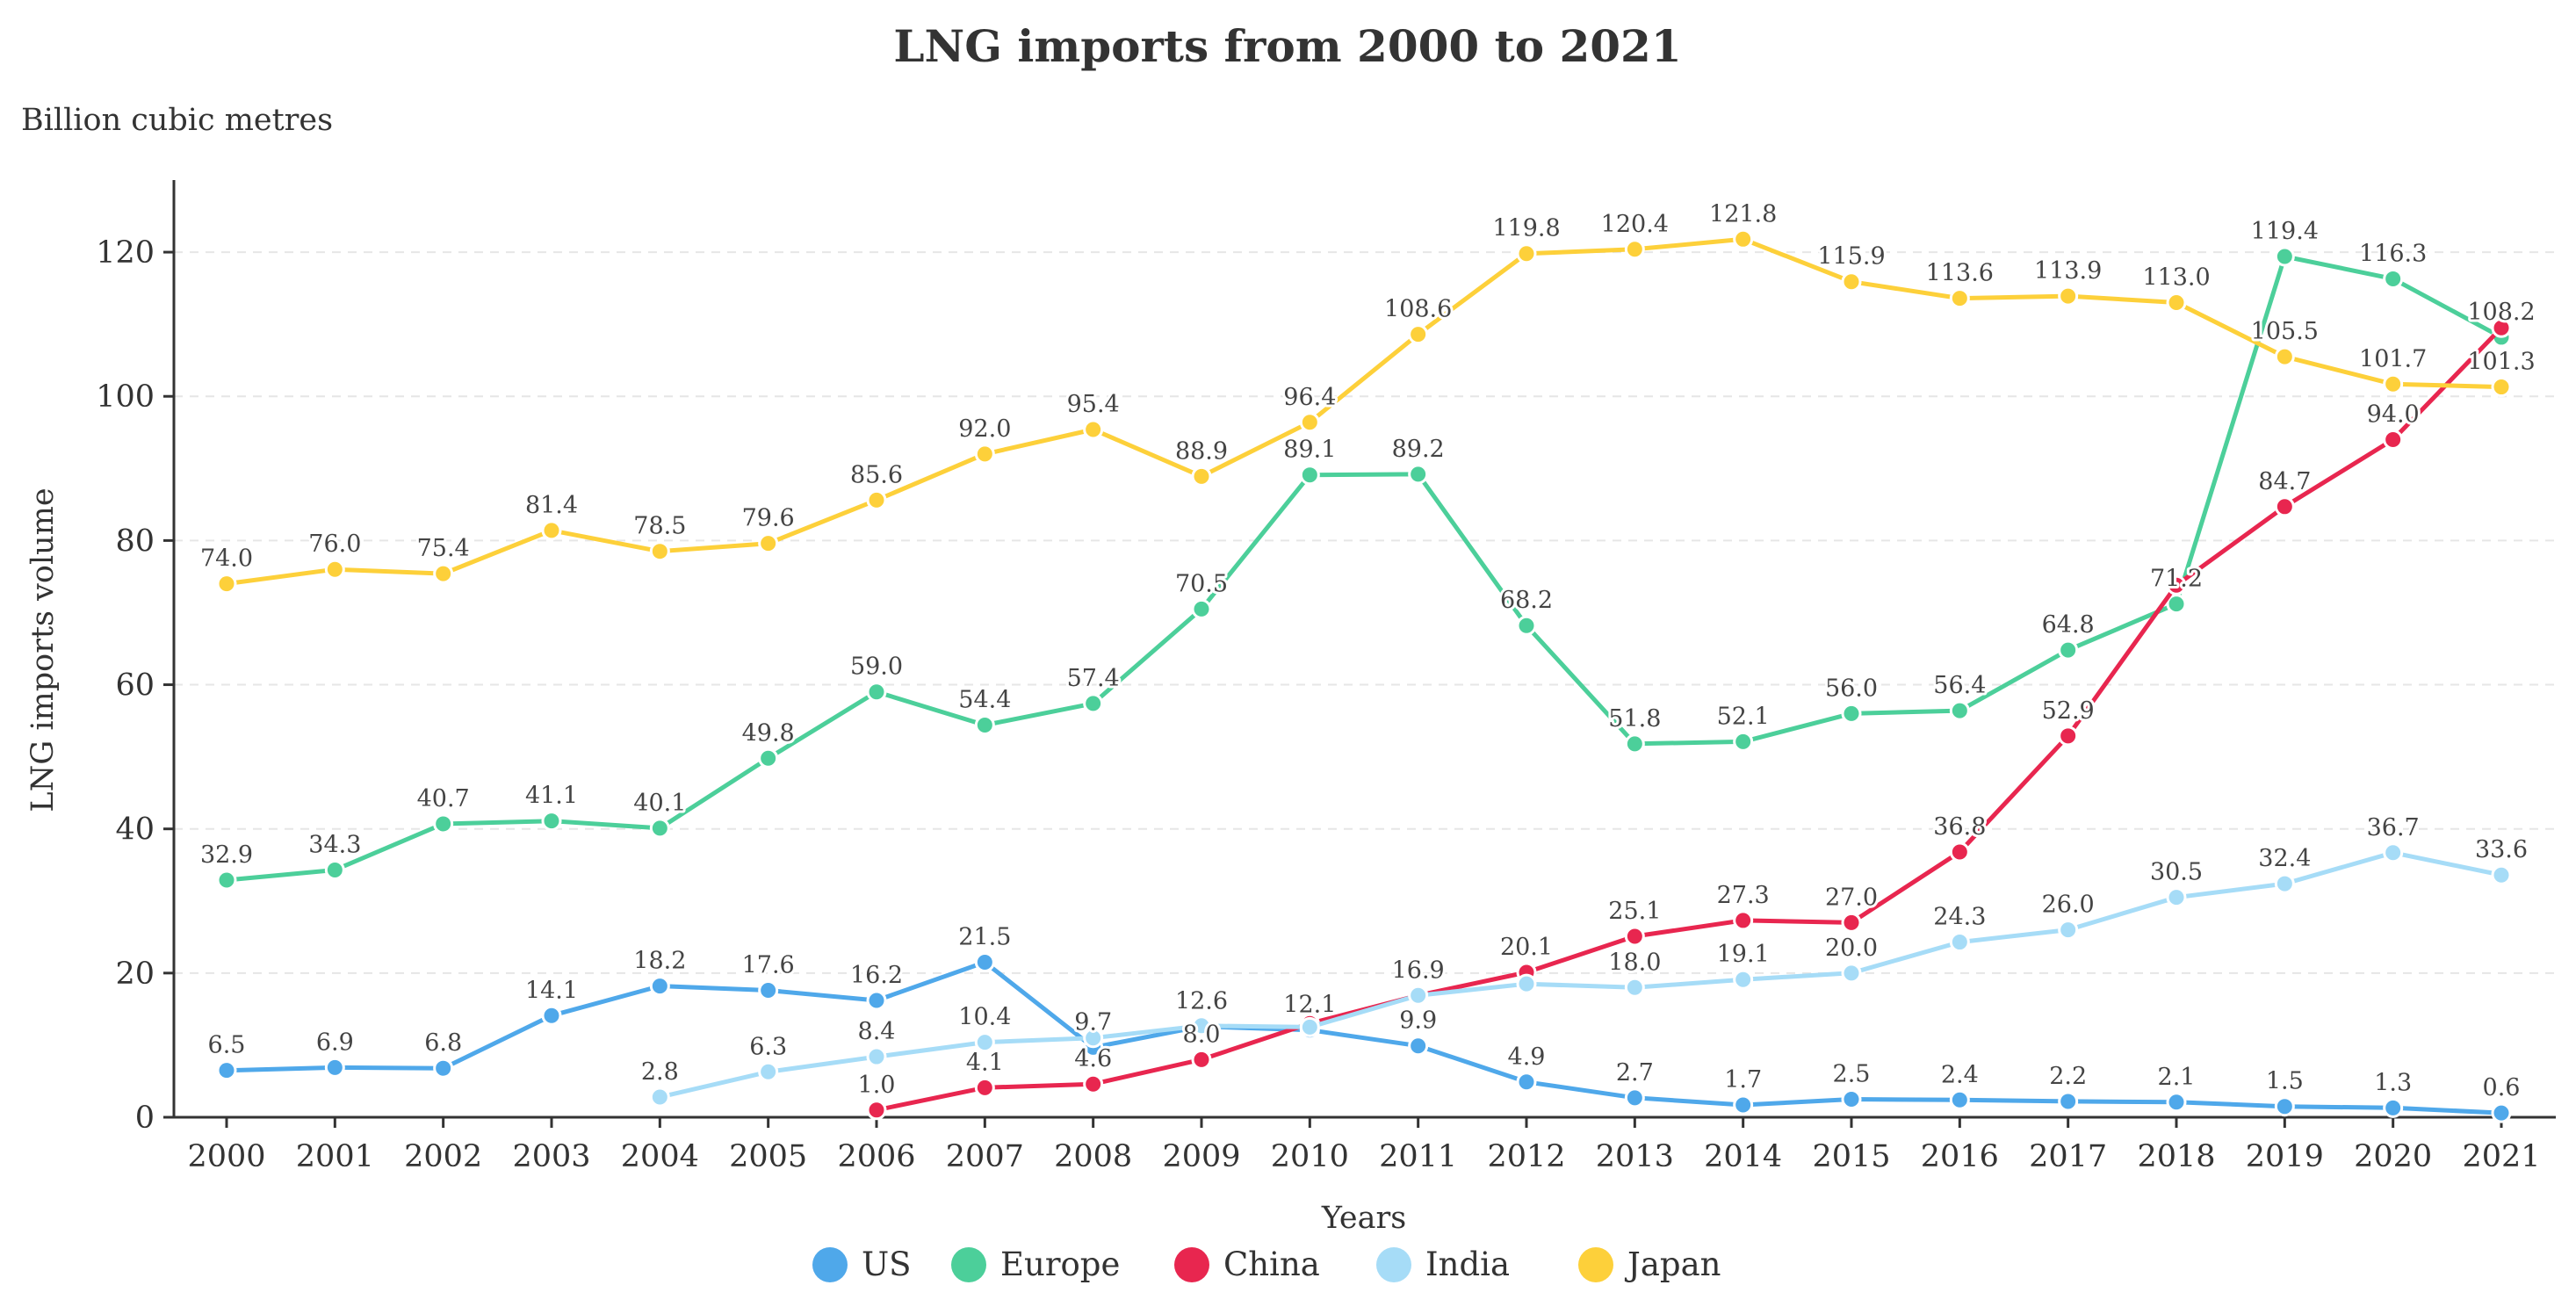 This screenshot has width=2576, height=1314. I want to click on point-india-2015, so click(1851, 973).